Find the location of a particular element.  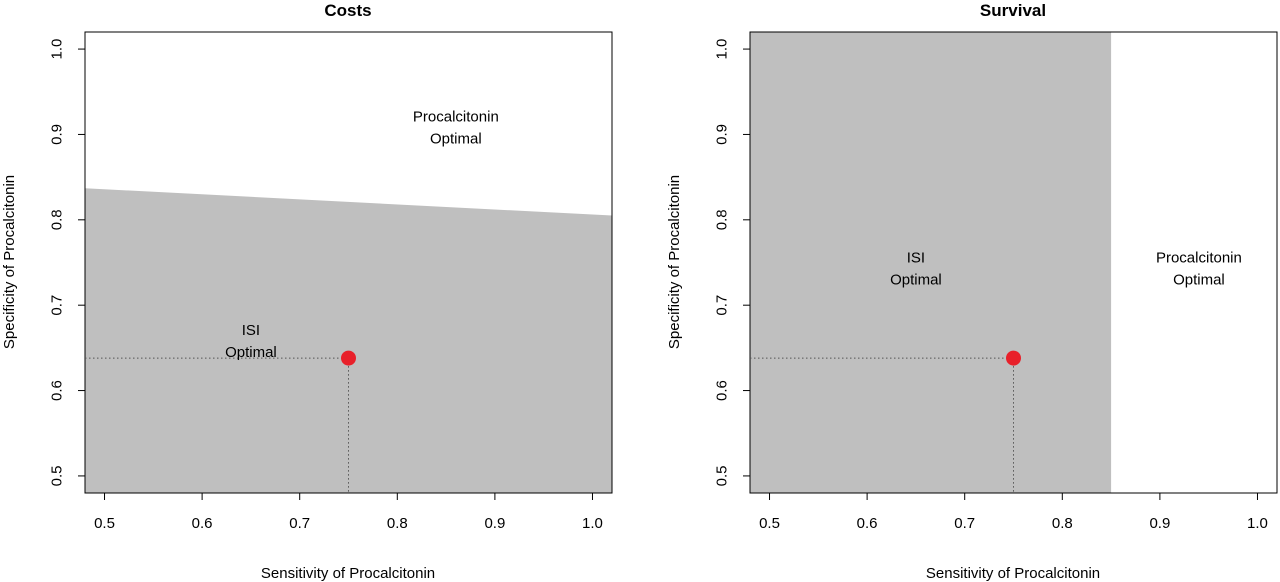

costs-y-tick-label: 0.6 is located at coordinates (57, 390).